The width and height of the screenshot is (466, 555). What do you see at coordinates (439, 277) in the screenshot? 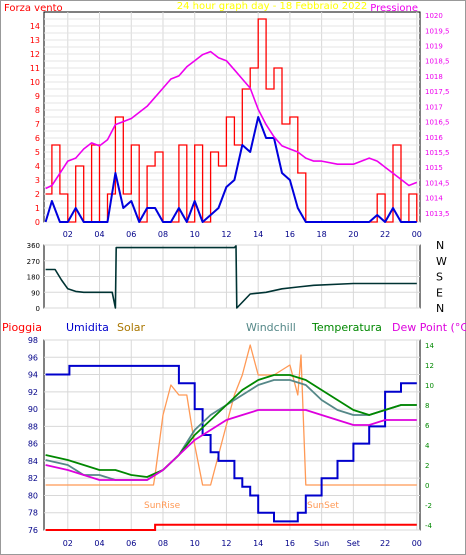
I see `direction-compass-label: S` at bounding box center [439, 277].